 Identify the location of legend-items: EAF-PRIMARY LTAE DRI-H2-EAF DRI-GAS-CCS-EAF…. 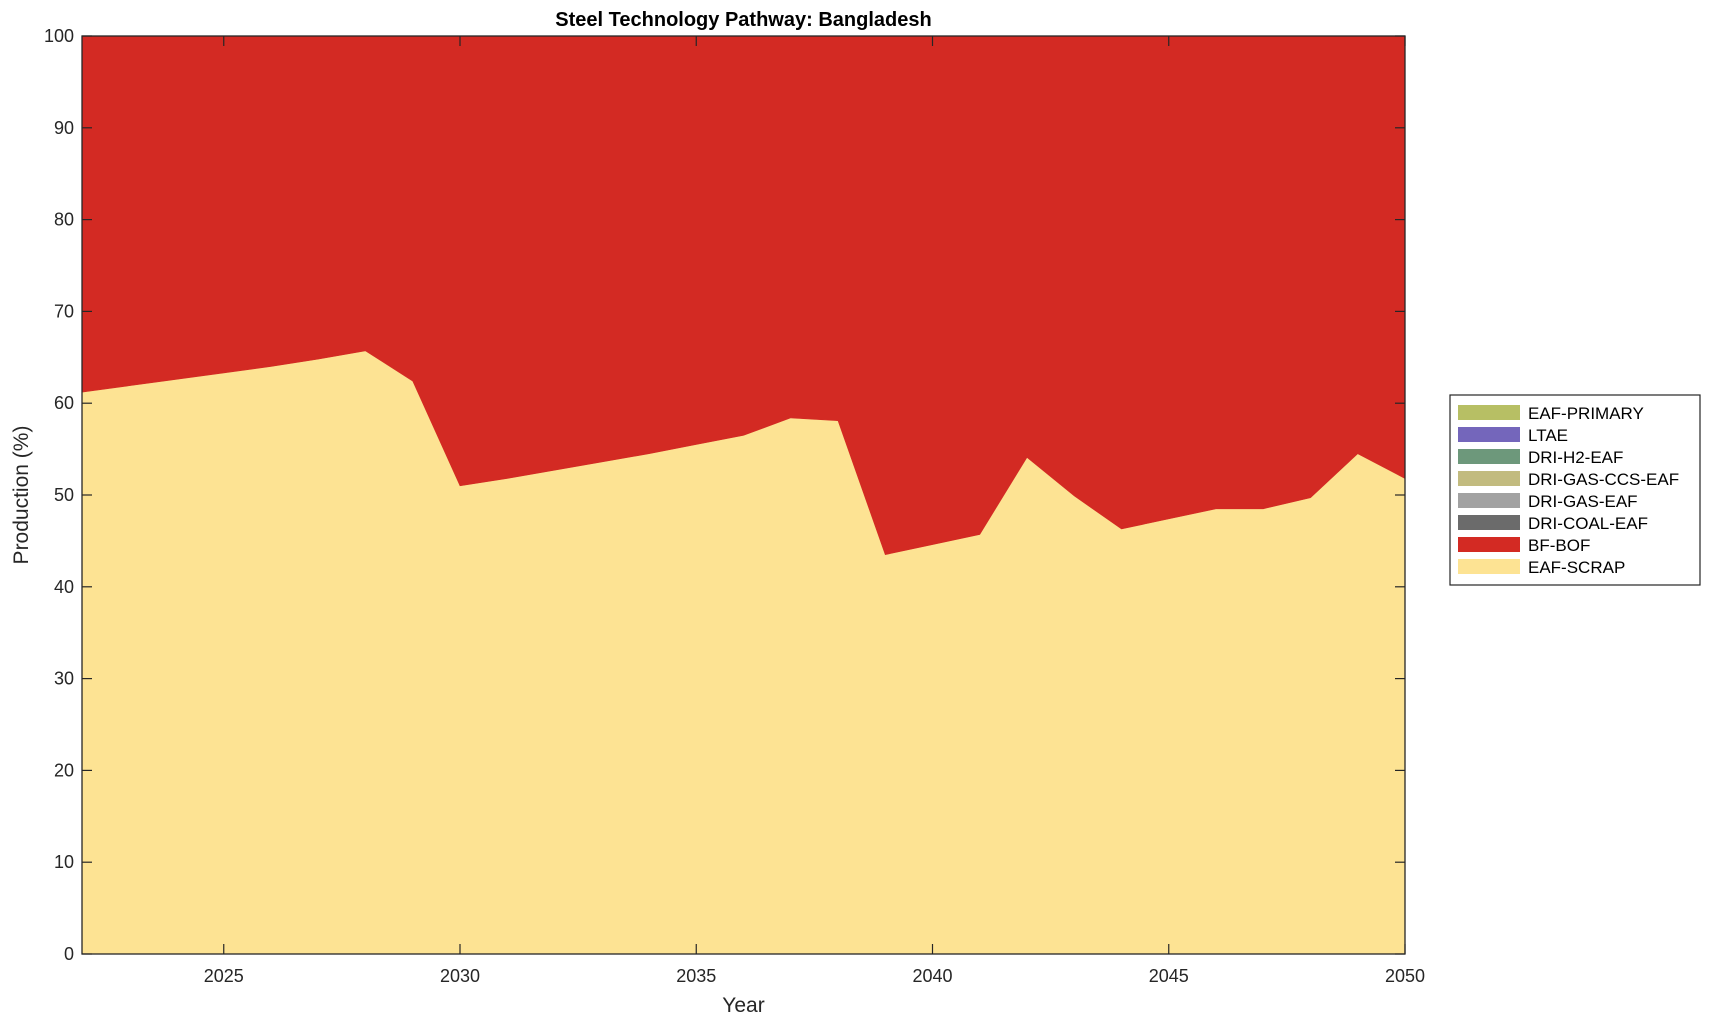
(1568, 490).